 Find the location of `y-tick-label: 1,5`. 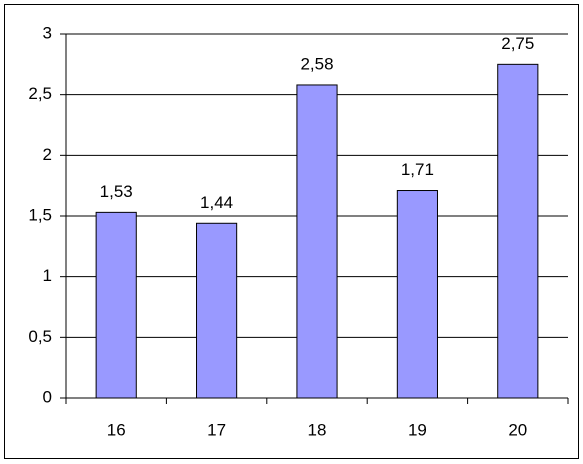

y-tick-label: 1,5 is located at coordinates (40, 214).